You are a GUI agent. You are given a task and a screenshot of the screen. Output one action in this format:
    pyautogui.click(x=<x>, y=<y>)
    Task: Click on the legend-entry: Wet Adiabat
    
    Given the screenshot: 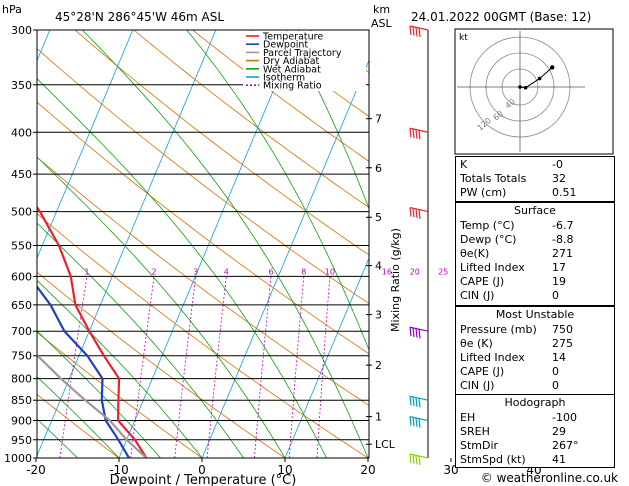 What is the action you would take?
    pyautogui.click(x=292, y=69)
    